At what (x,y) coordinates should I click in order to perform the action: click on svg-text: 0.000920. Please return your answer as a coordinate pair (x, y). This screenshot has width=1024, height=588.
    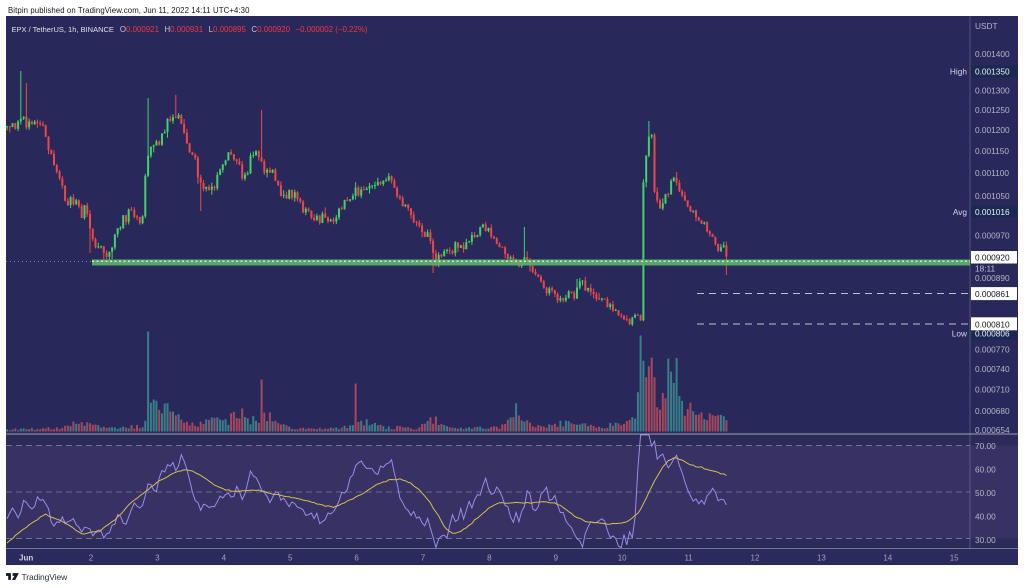
    Looking at the image, I should click on (992, 257).